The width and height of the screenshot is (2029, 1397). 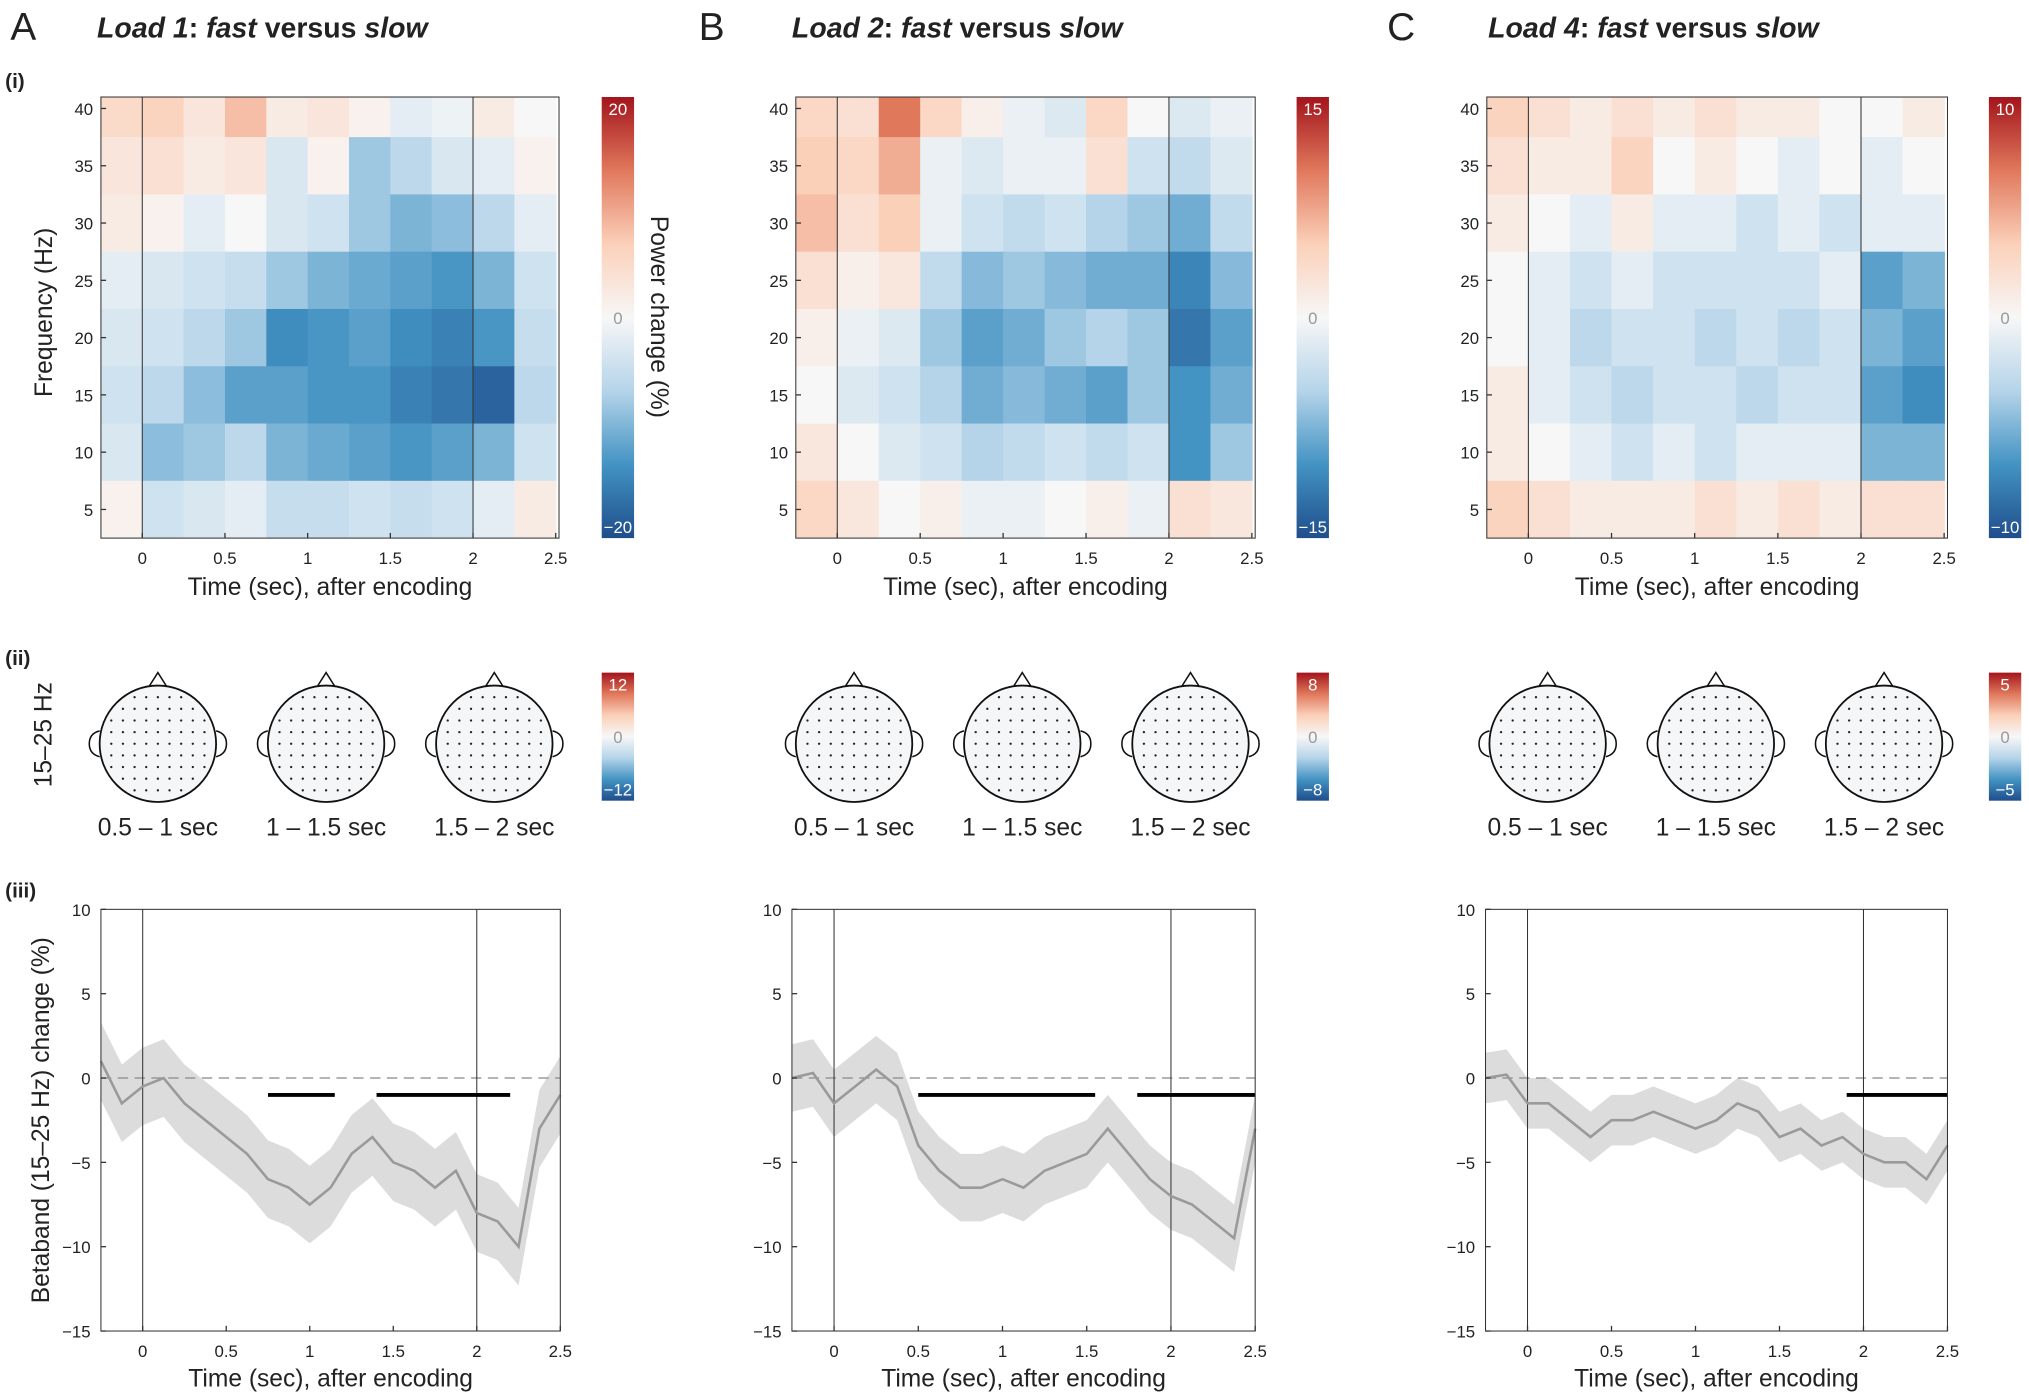 What do you see at coordinates (1717, 1127) in the screenshot?
I see `mean-line` at bounding box center [1717, 1127].